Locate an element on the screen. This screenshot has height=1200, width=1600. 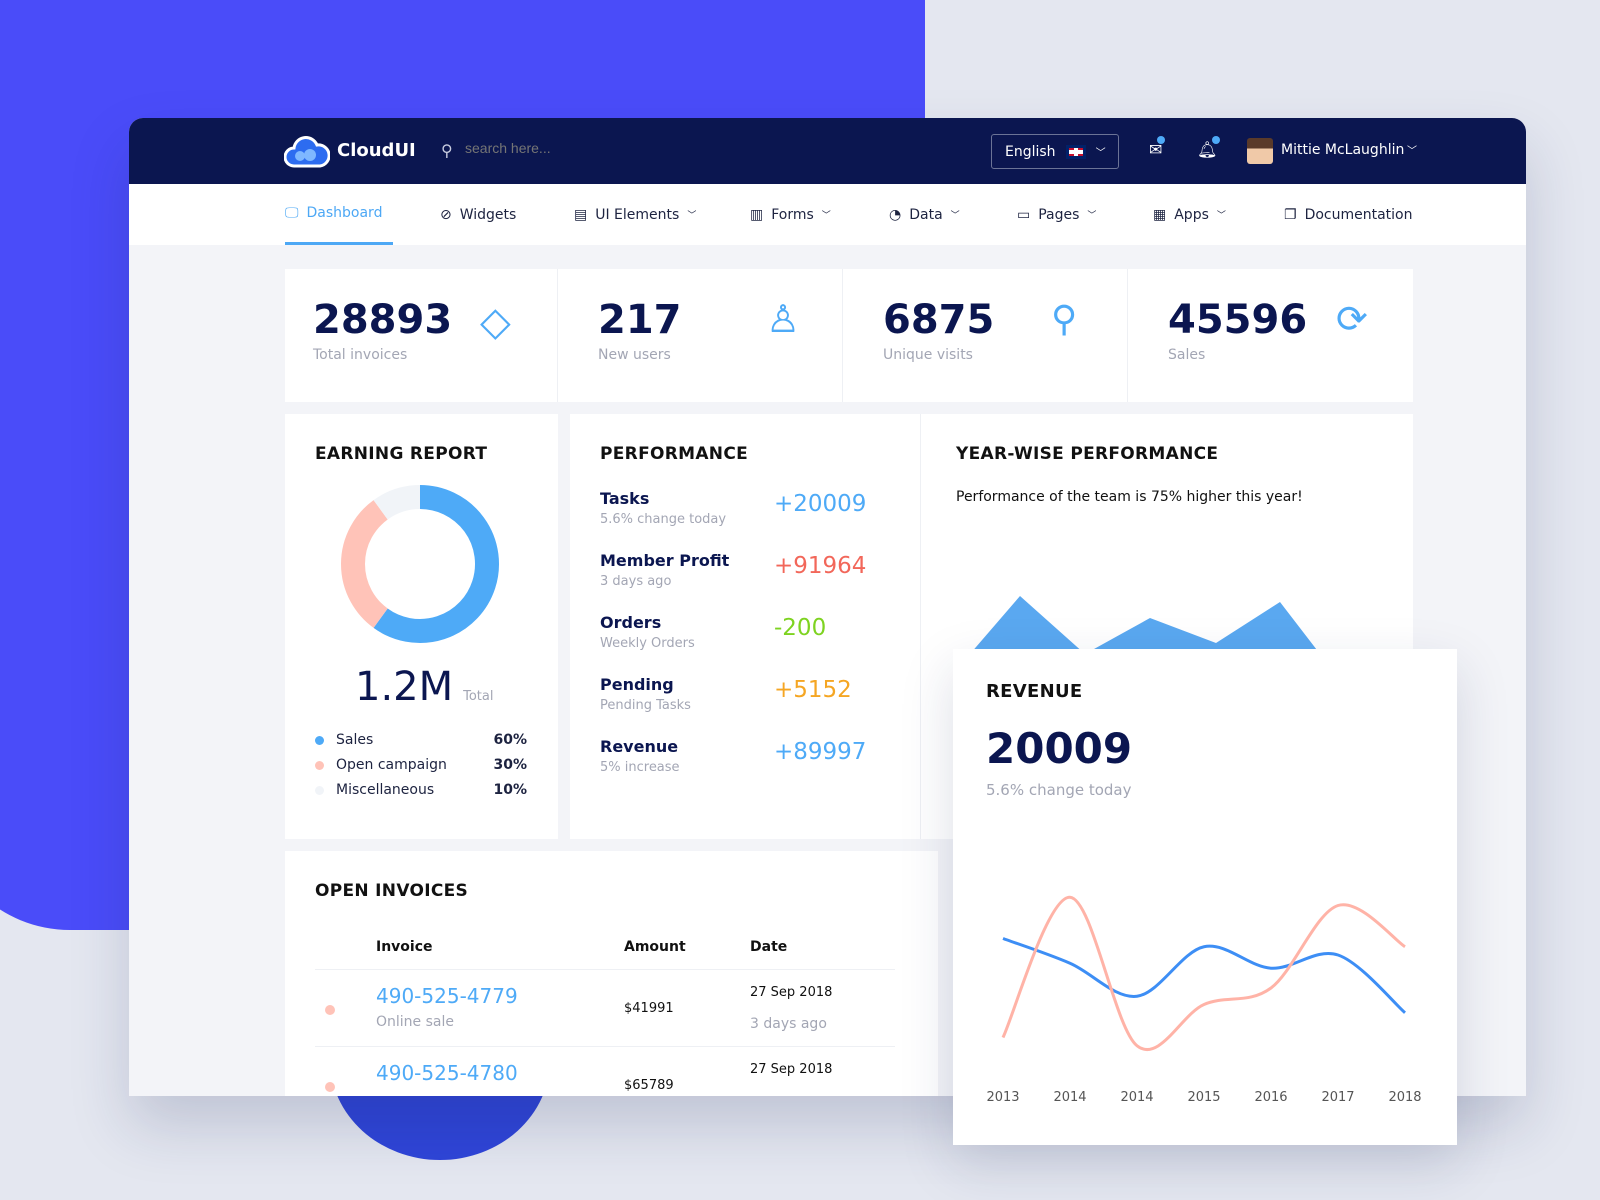
revenue-sub: 5.6% change today is located at coordinates (1059, 790).